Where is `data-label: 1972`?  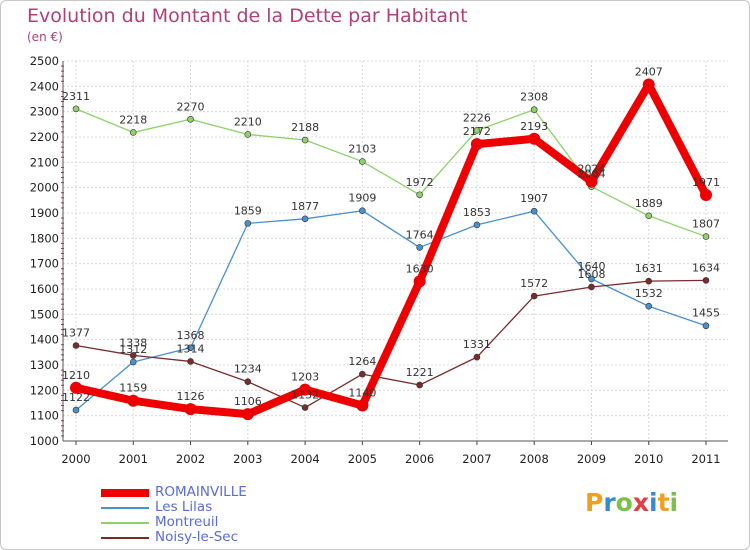
data-label: 1972 is located at coordinates (420, 182).